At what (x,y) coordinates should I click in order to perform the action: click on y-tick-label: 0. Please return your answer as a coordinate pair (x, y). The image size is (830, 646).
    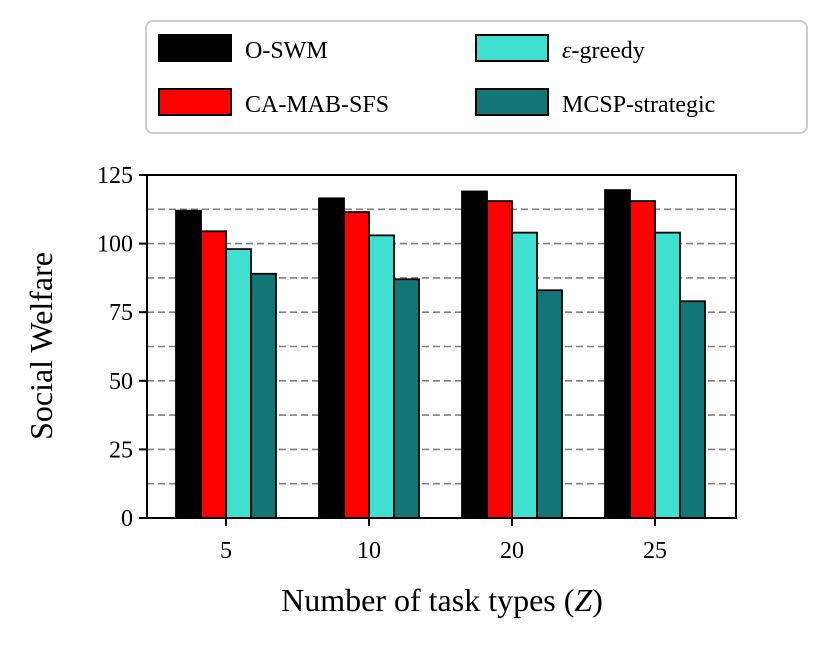
    Looking at the image, I should click on (127, 519).